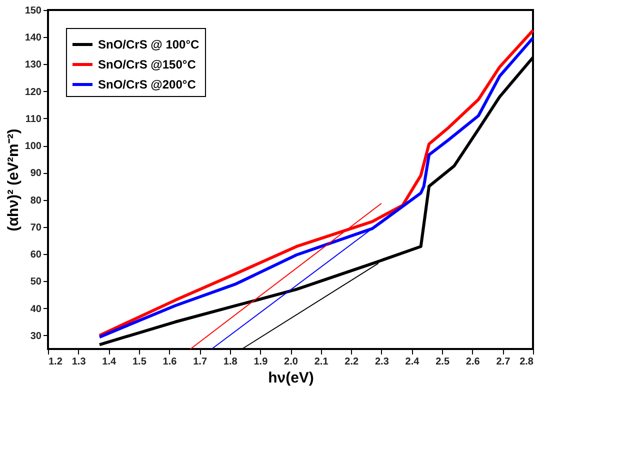  I want to click on x-tick-label: 1.6, so click(170, 362).